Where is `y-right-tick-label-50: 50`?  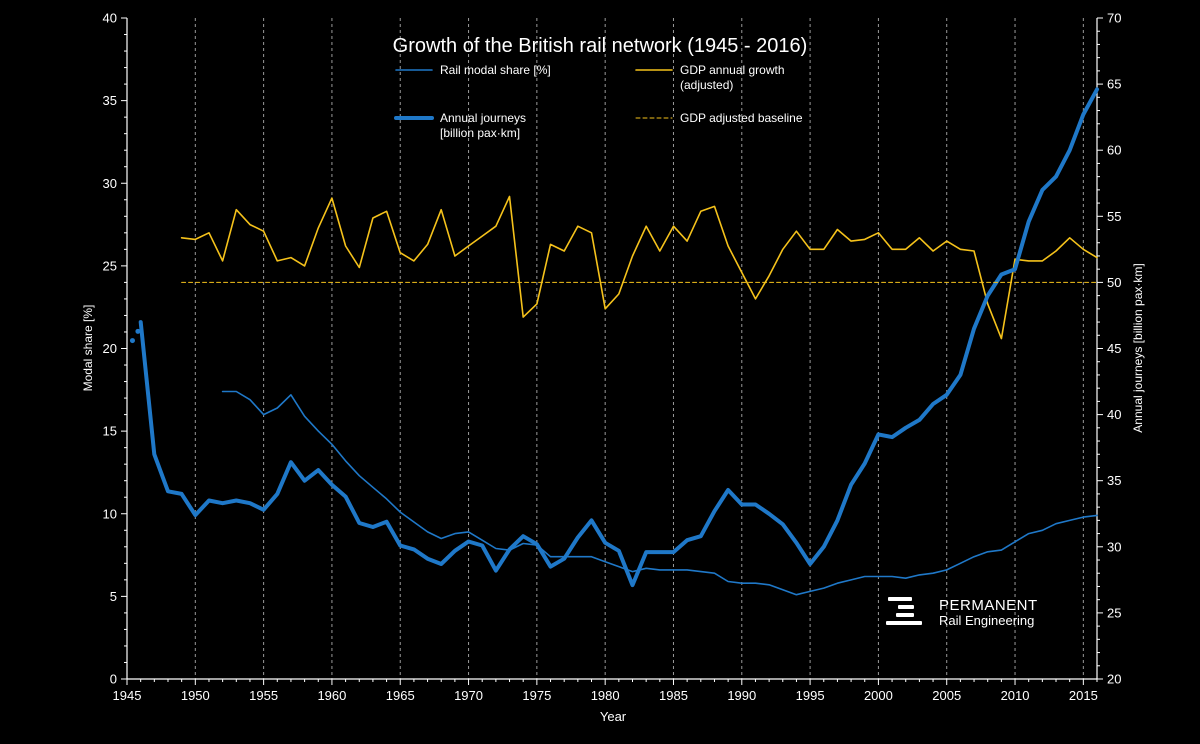
y-right-tick-label-50: 50 is located at coordinates (1114, 282).